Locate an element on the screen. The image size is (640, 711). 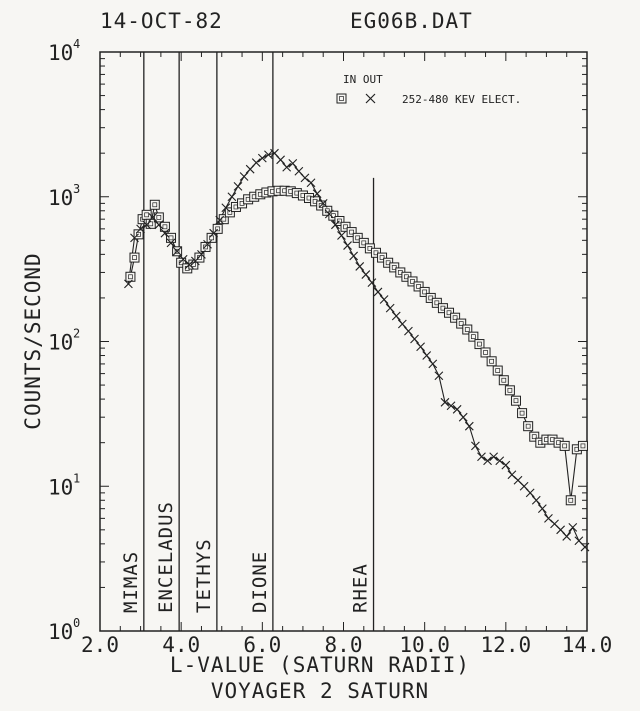
chart-caption: VOYAGER 2 SATURN is located at coordinates (320, 691).